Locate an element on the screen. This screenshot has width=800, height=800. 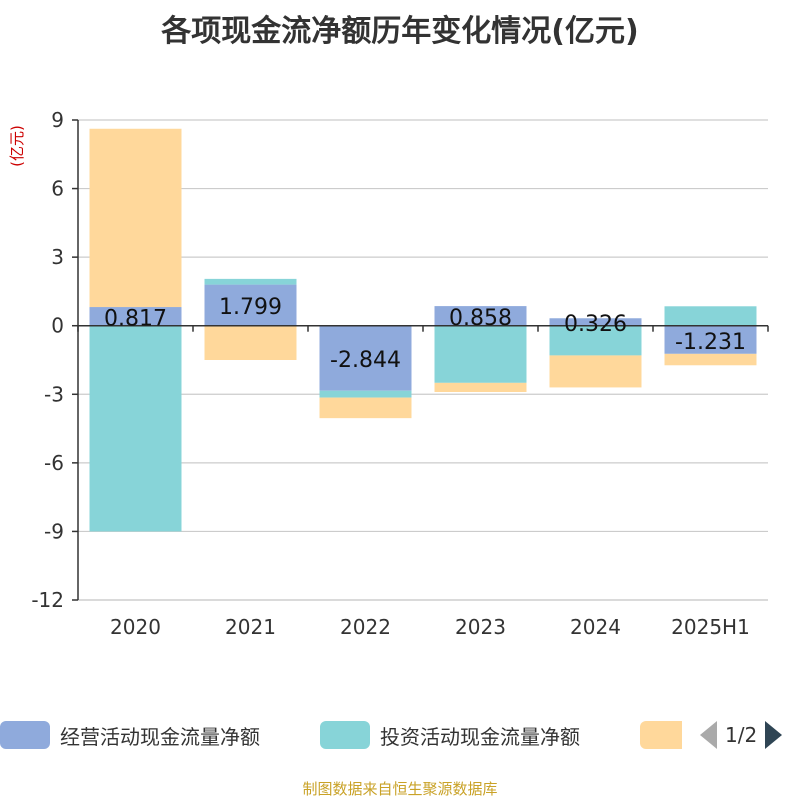
x-tick-label: 2023 is located at coordinates (480, 627).